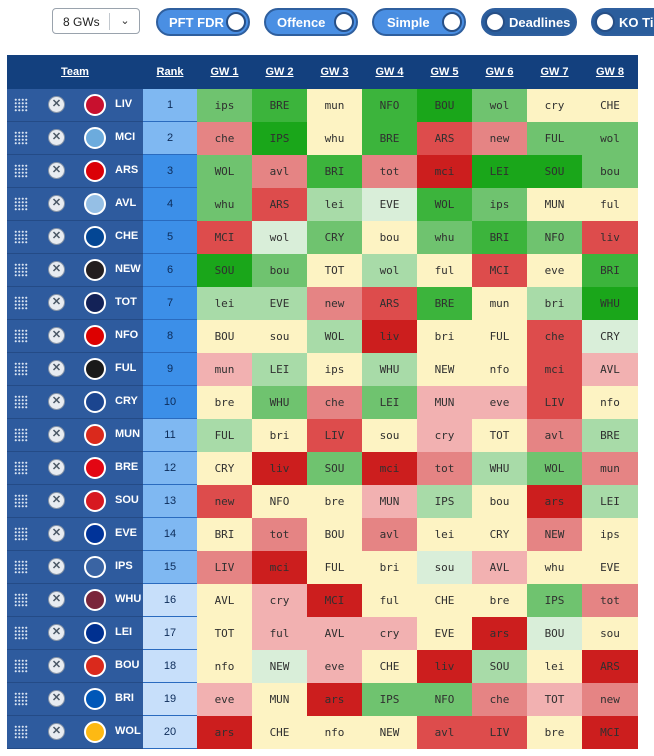 The width and height of the screenshot is (654, 756). I want to click on fixture-cell: BRI, so click(334, 171).